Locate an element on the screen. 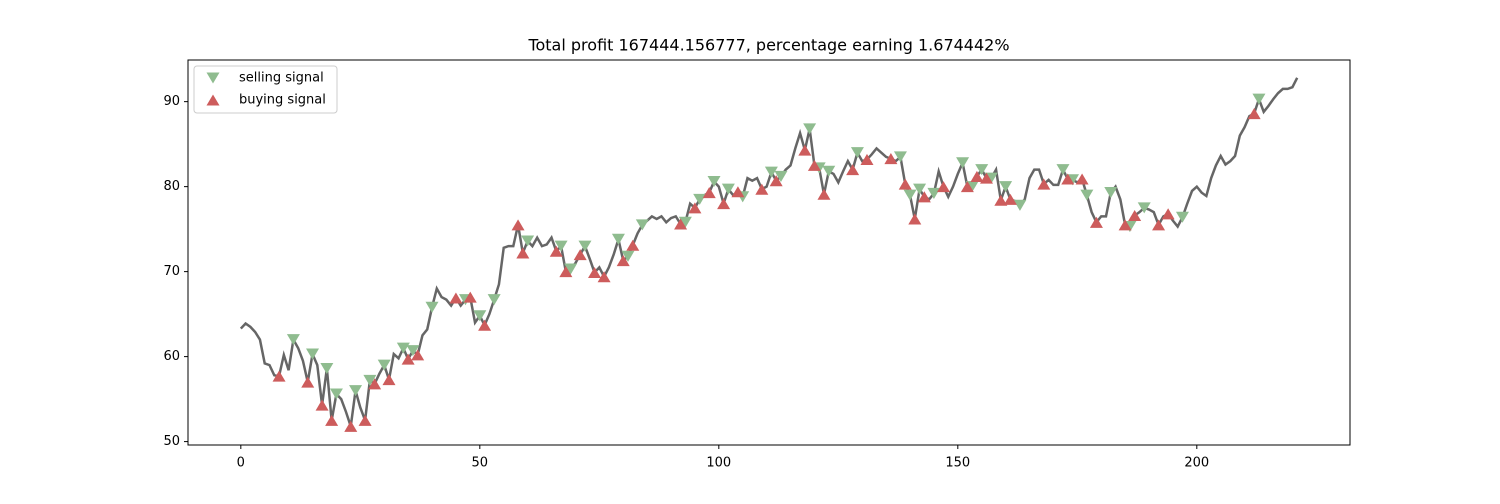 The image size is (1500, 504). legend-label: selling signal is located at coordinates (281, 78).